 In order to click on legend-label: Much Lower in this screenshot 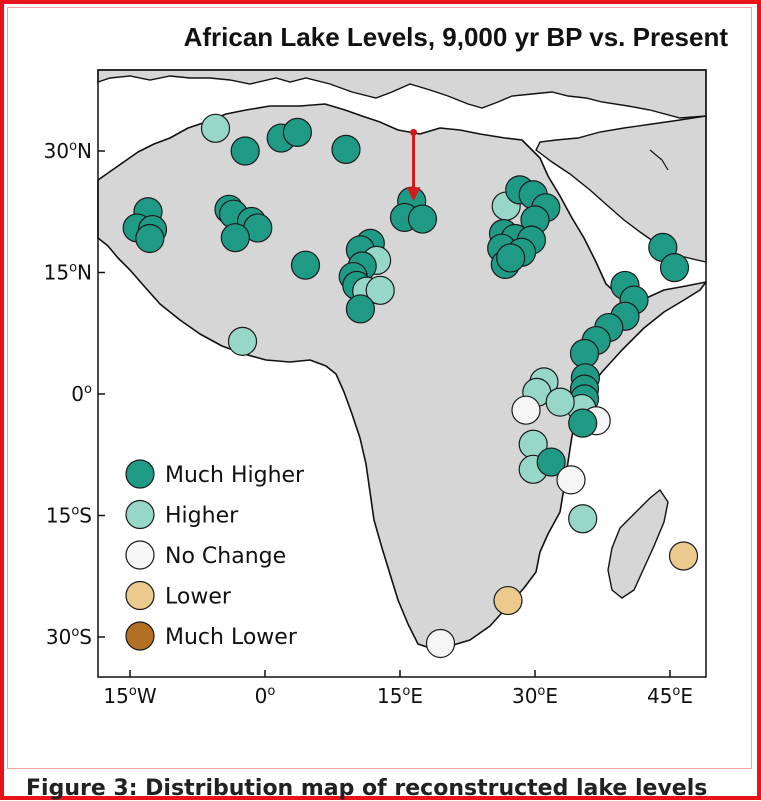, I will do `click(231, 637)`.